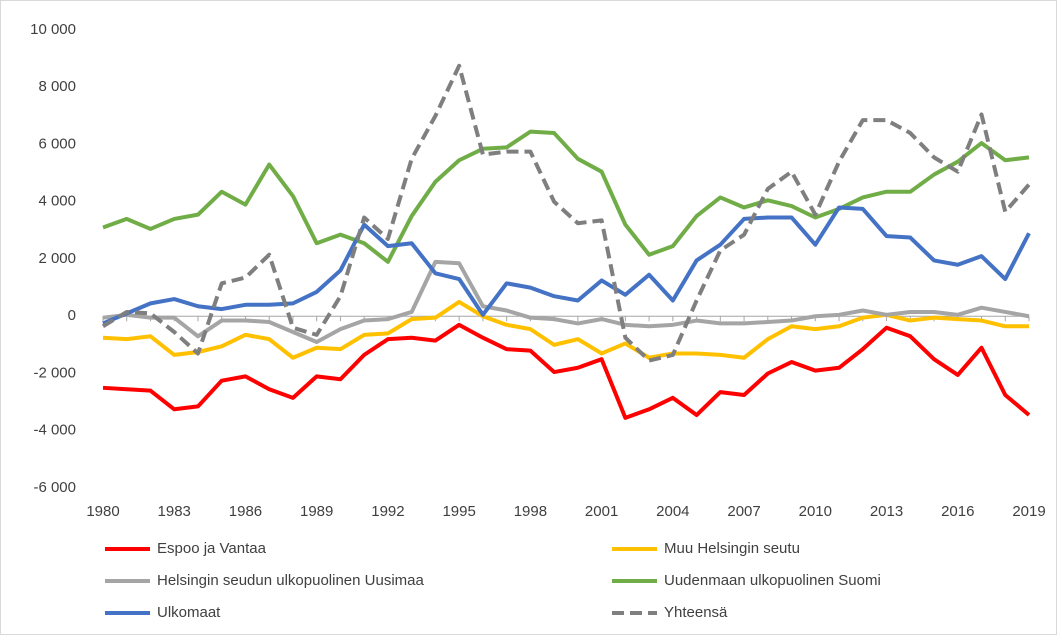 This screenshot has height=641, width=1062. I want to click on legend-label: Espoo ja Vantaa, so click(212, 548).